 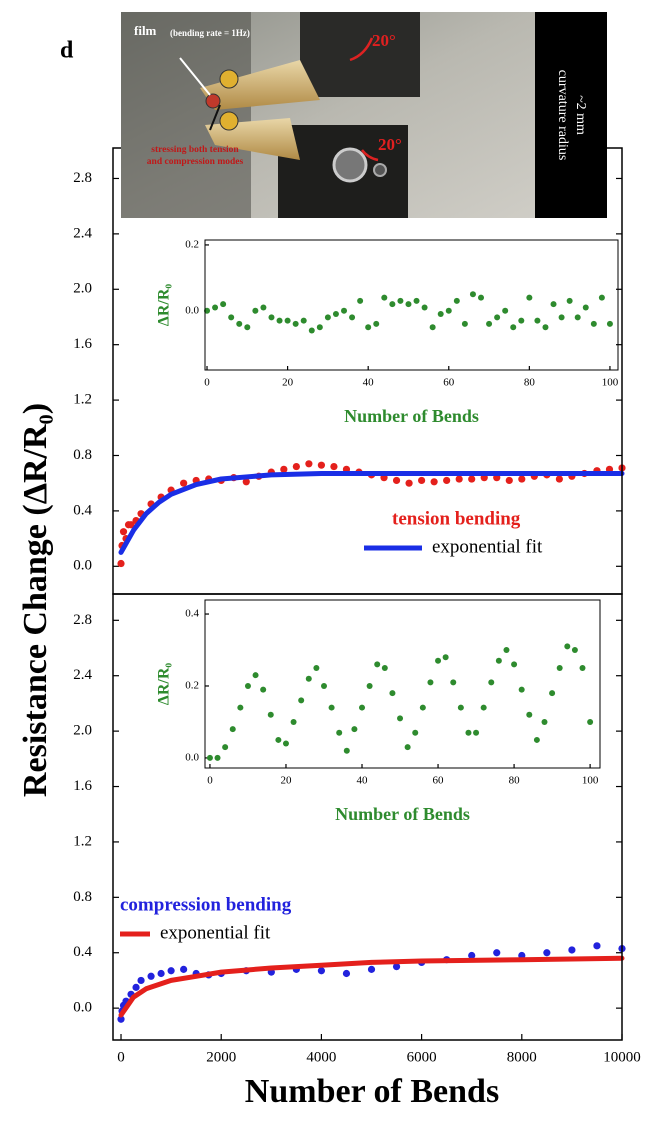 I want to click on y-tick-label: 1.6, so click(x=82, y=344).